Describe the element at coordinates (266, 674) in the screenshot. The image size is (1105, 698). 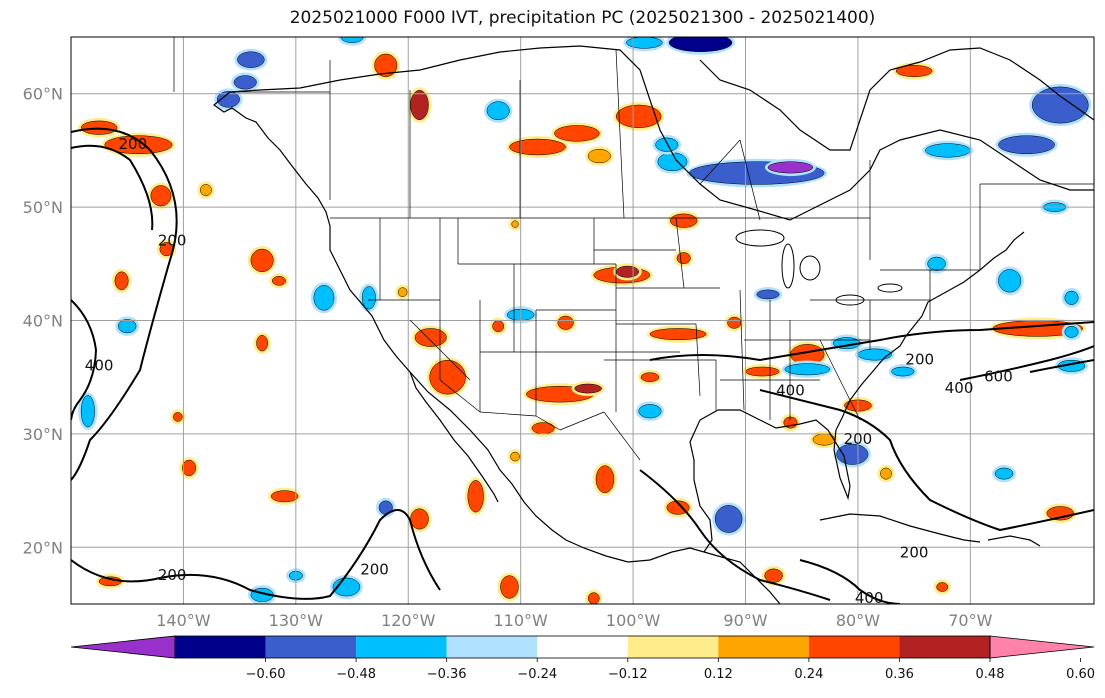
I see `colorbar-tick-label: −0.60` at that location.